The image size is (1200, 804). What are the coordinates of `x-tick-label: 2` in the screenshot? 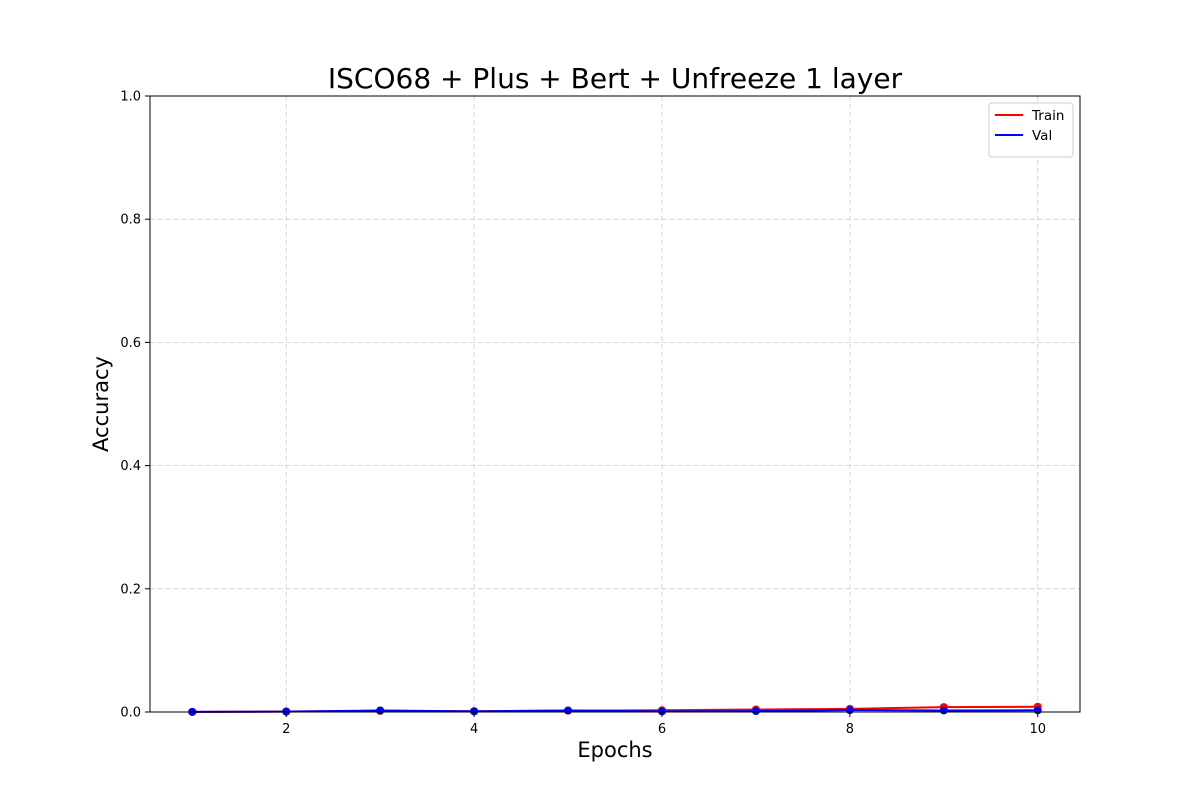 It's located at (286, 729).